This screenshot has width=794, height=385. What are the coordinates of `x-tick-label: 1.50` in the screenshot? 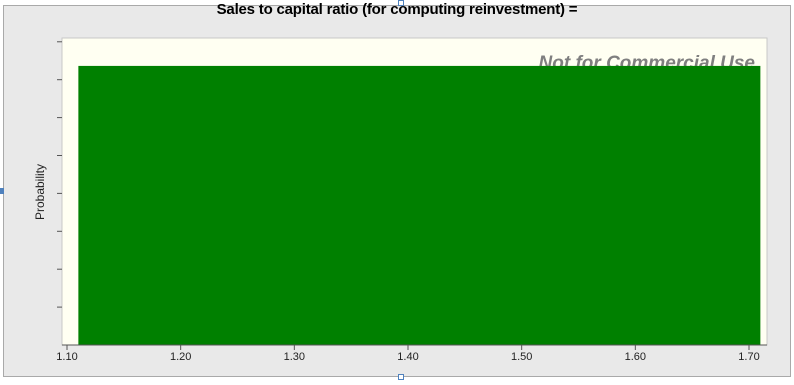 It's located at (521, 357).